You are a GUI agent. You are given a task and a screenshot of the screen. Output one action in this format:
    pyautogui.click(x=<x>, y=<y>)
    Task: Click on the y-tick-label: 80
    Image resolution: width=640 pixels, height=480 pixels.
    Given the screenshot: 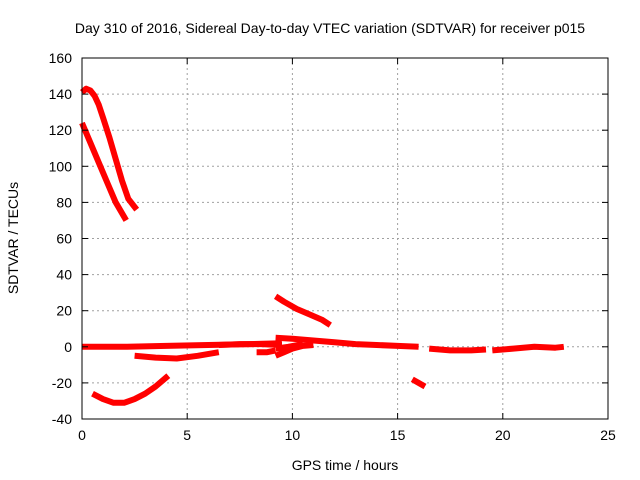 What is the action you would take?
    pyautogui.click(x=64, y=202)
    